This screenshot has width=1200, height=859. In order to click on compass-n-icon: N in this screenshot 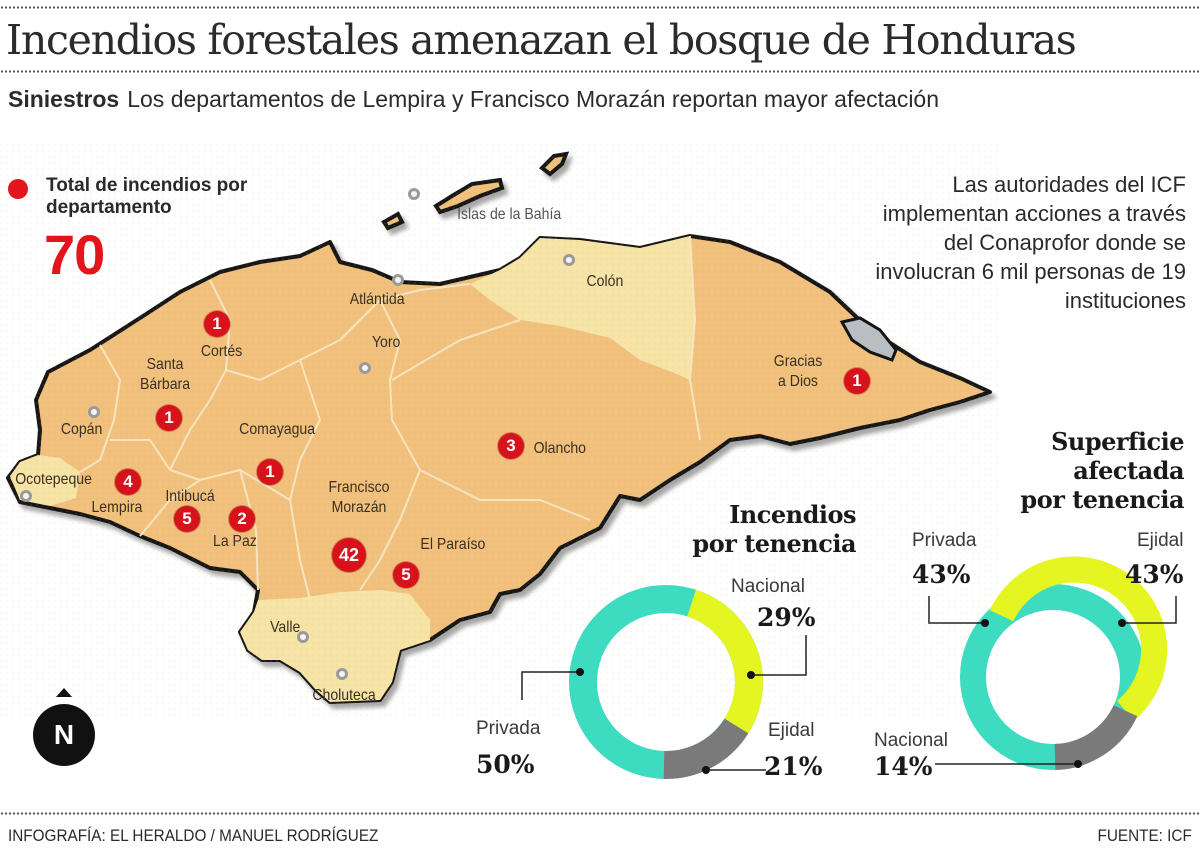, I will do `click(64, 735)`.